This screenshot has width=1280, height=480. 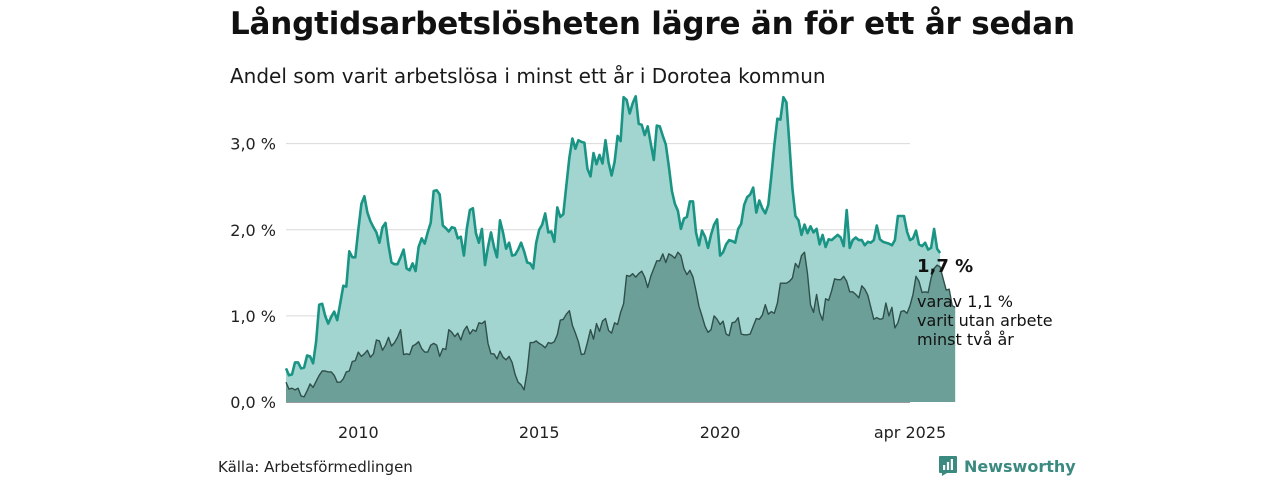 I want to click on x-tick-label: 2015, so click(x=539, y=432).